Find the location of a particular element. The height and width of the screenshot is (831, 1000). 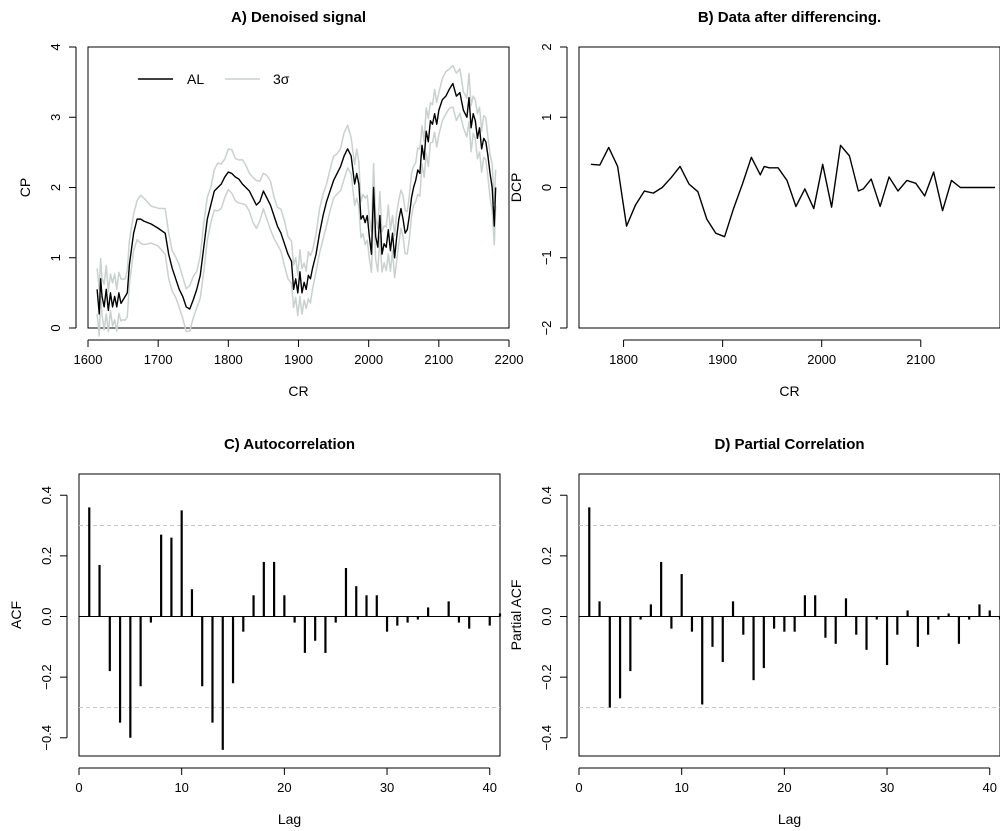

y-tick-label: 4 is located at coordinates (55, 46).